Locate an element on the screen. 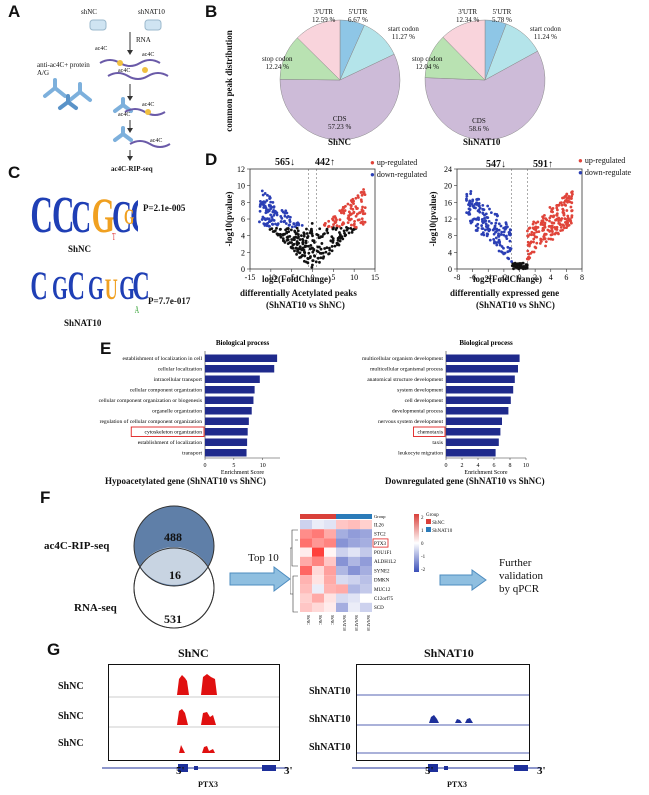 This screenshot has width=649, height=795. go-term-label: establishment of localization is located at coordinates (170, 442).